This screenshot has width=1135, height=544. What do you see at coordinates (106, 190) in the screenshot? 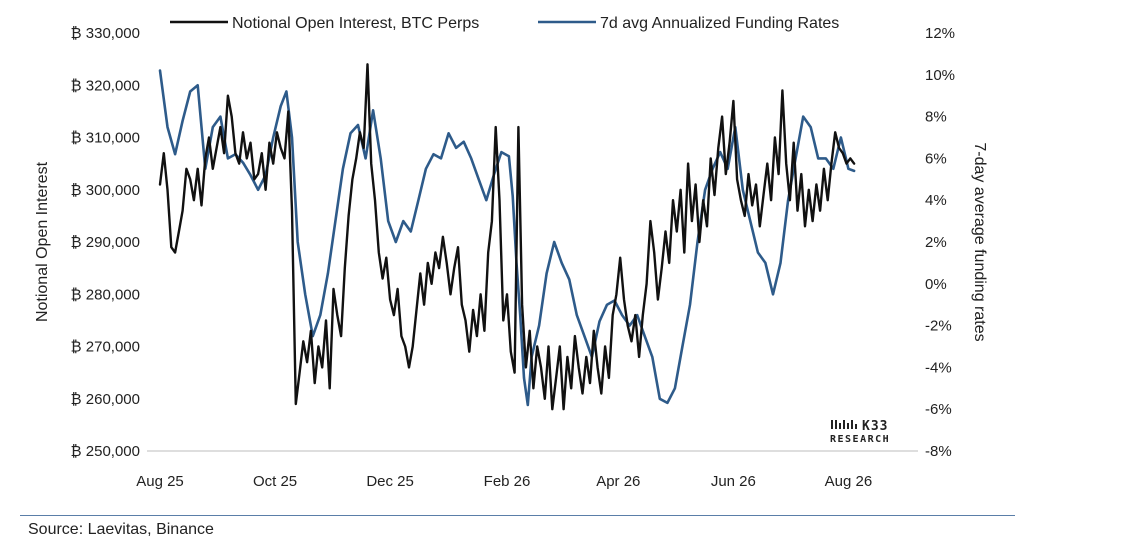
I see `y-left-tick-label: ₿ 300,000` at bounding box center [106, 190].